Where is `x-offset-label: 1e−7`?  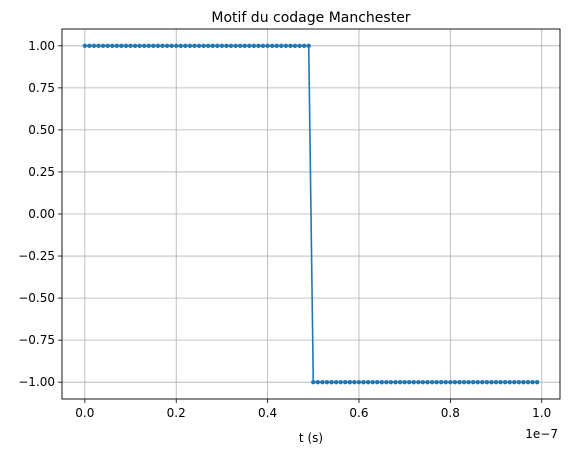
x-offset-label: 1e−7 is located at coordinates (541, 434).